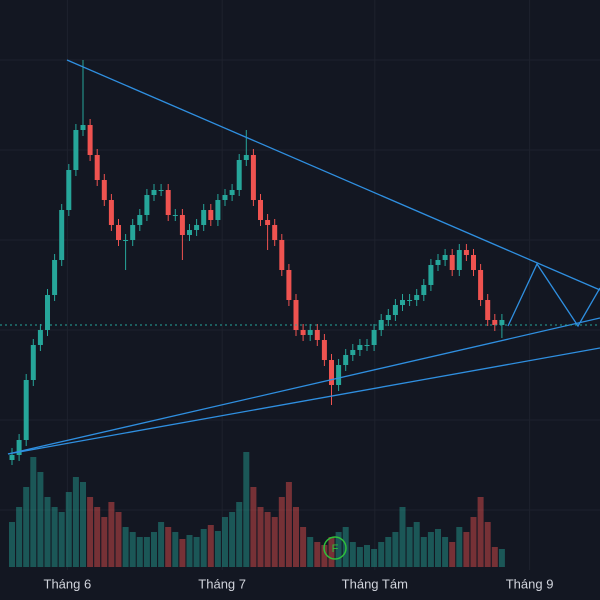 The height and width of the screenshot is (600, 600). I want to click on event-marker, so click(335, 548).